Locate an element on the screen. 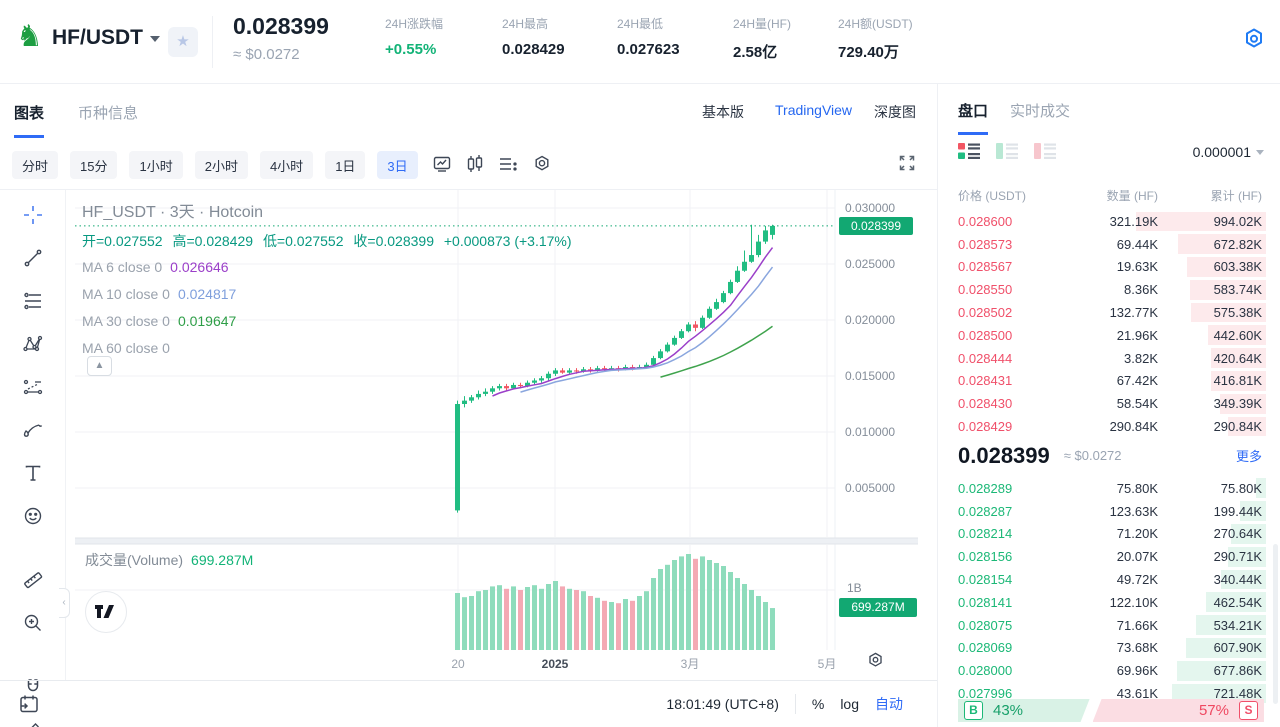 The width and height of the screenshot is (1280, 727). orderbook-ask-row: 0.028430 58.54K 349.39K is located at coordinates (1112, 403).